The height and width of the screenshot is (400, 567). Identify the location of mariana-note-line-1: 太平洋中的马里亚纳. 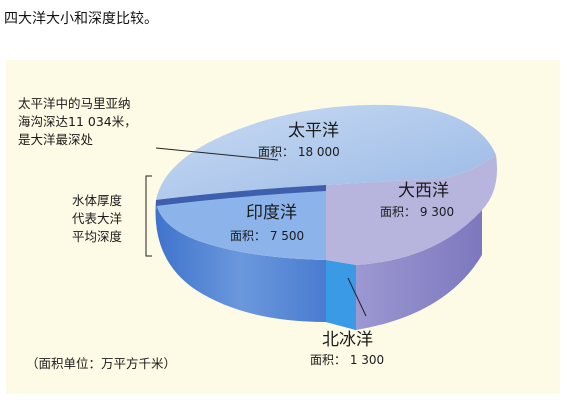
(74, 103).